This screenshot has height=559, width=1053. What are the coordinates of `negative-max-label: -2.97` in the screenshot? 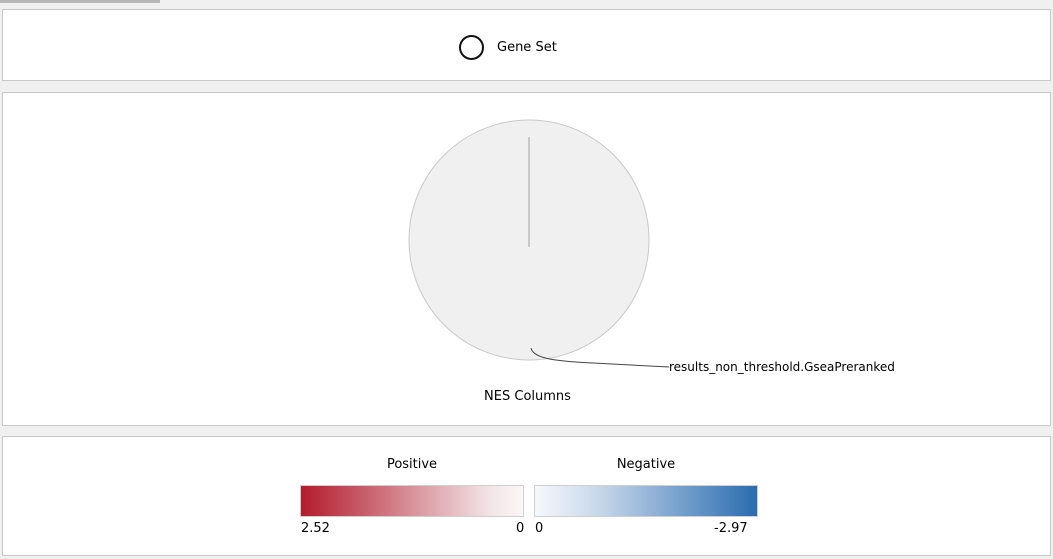 It's located at (731, 528).